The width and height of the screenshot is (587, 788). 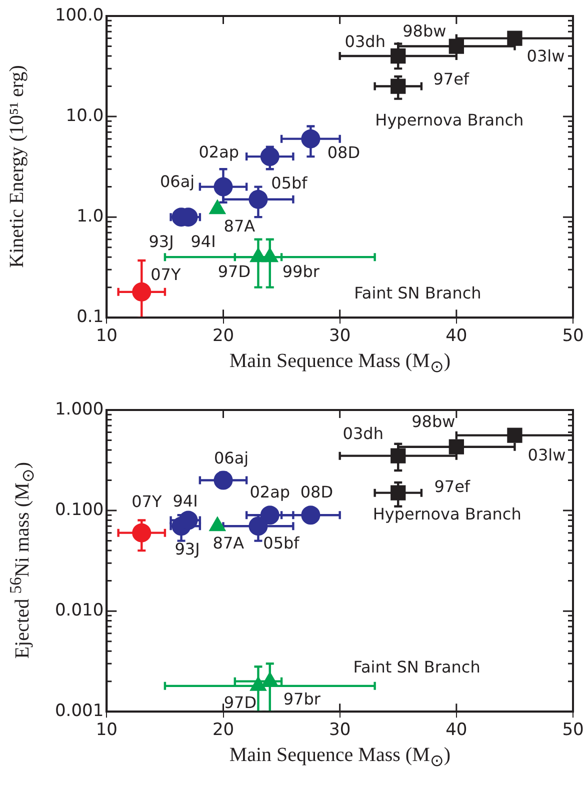 I want to click on y-tick-label: 0.010, so click(x=79, y=610).